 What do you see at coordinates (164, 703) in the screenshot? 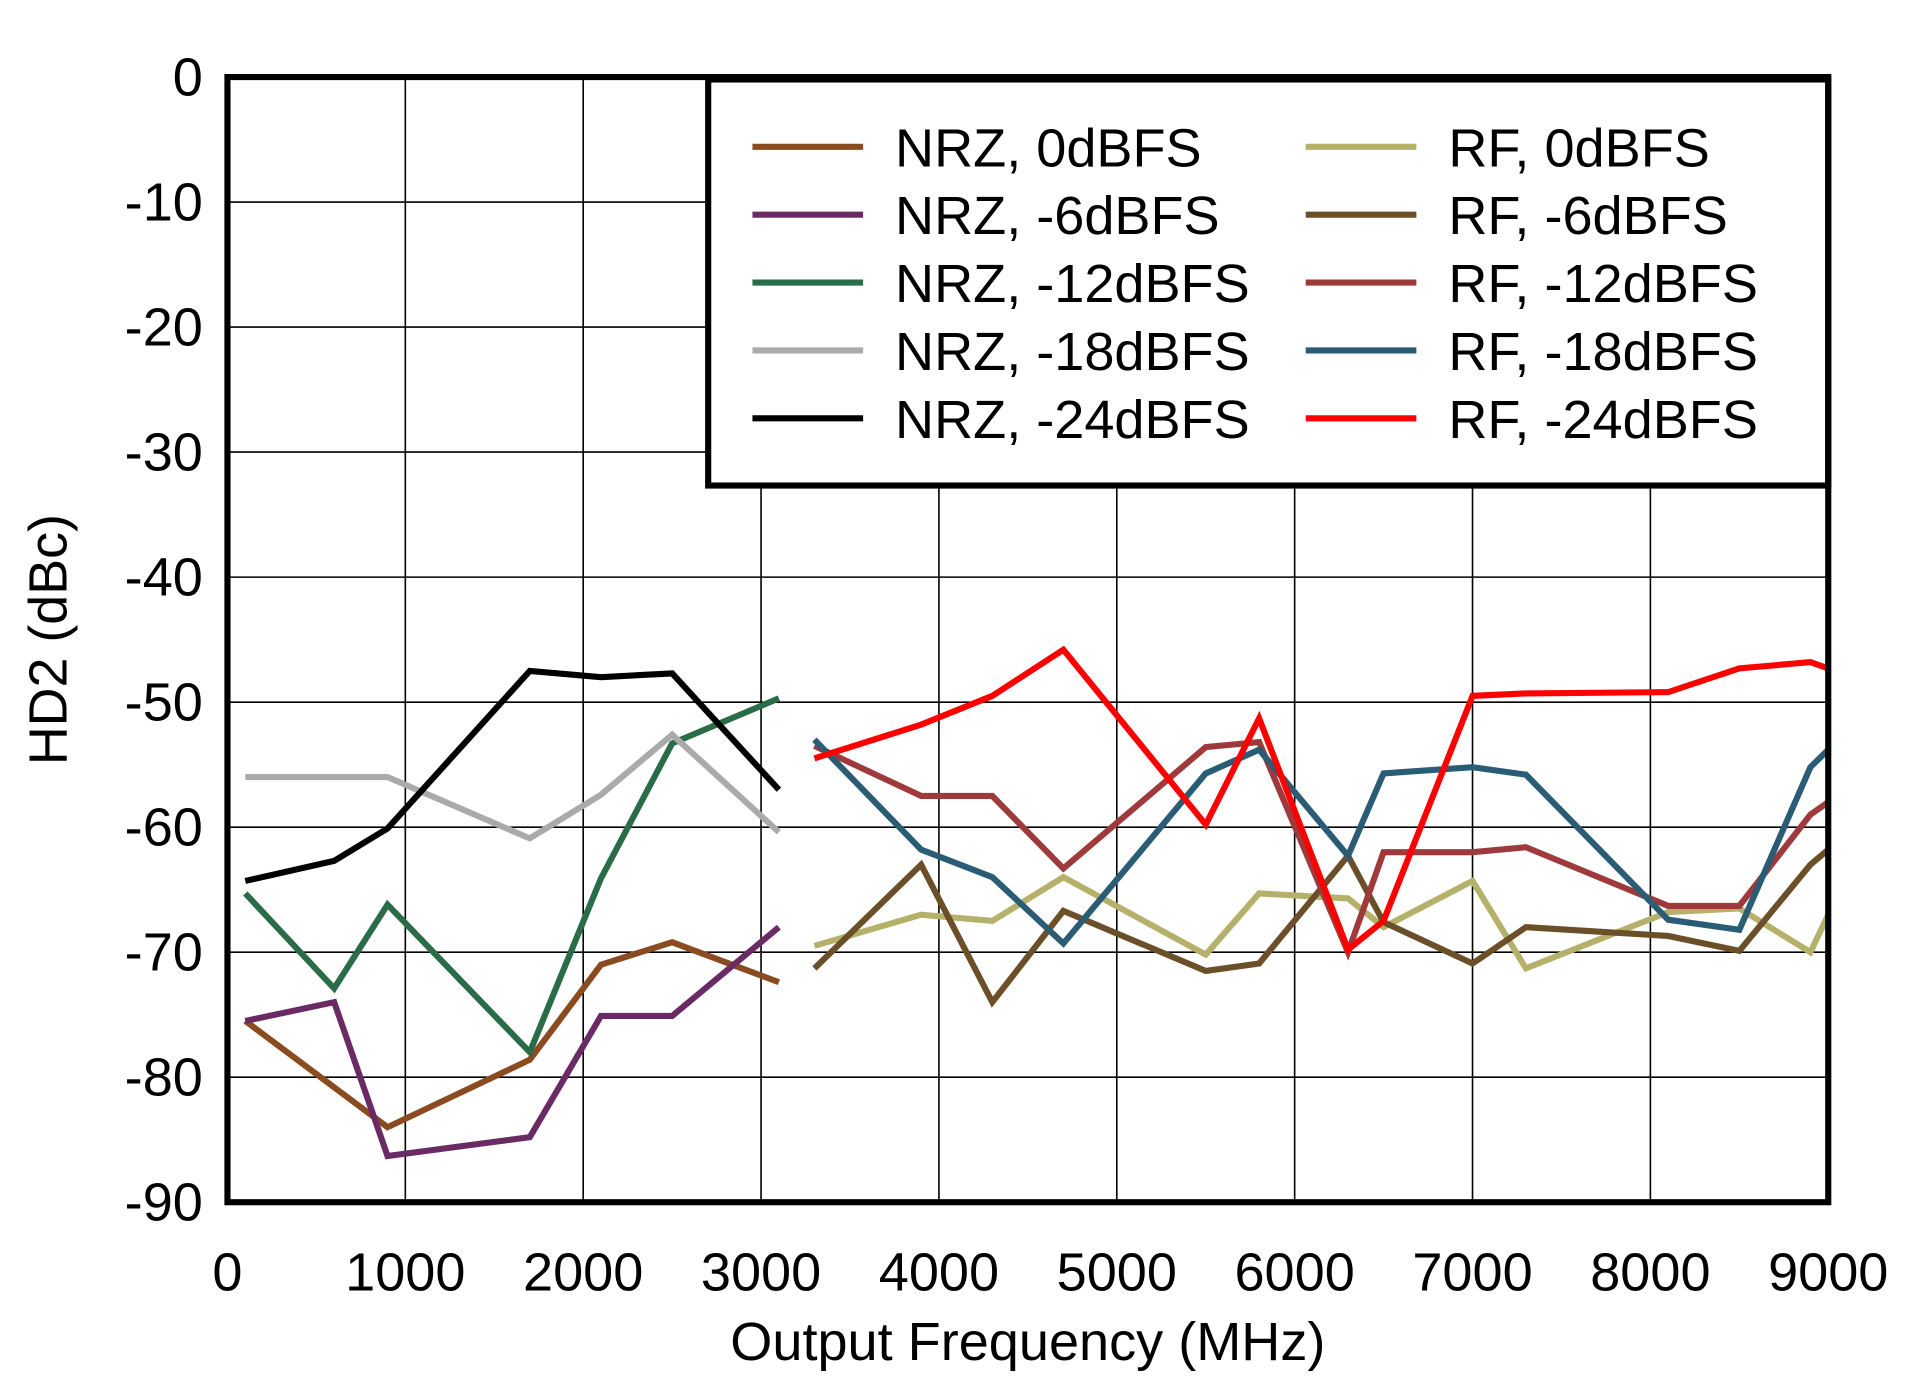
I see `y-tick-label: -50` at bounding box center [164, 703].